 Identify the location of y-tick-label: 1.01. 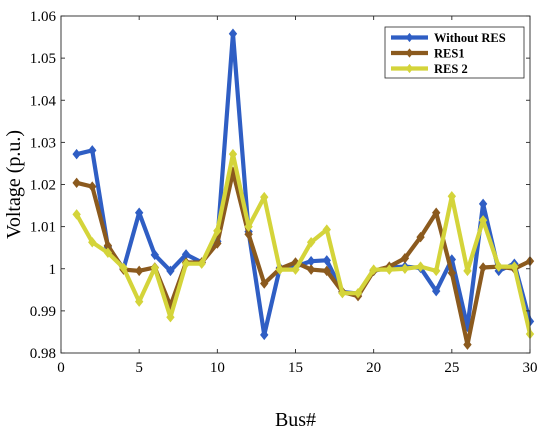
(43, 228).